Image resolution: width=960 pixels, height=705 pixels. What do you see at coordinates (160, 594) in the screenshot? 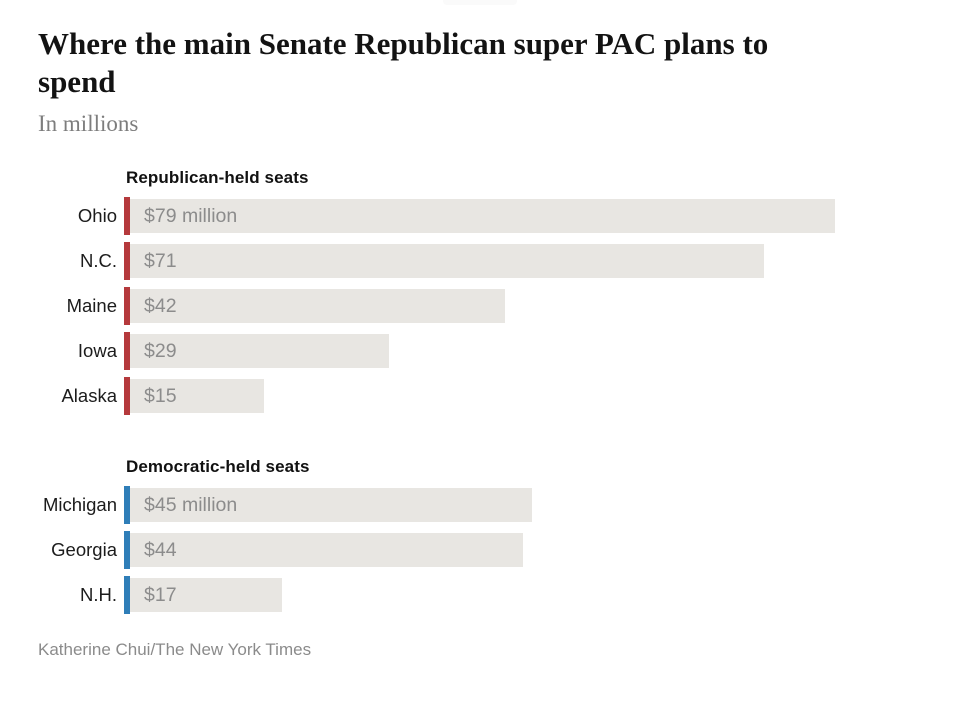
I see `value-label: $17` at bounding box center [160, 594].